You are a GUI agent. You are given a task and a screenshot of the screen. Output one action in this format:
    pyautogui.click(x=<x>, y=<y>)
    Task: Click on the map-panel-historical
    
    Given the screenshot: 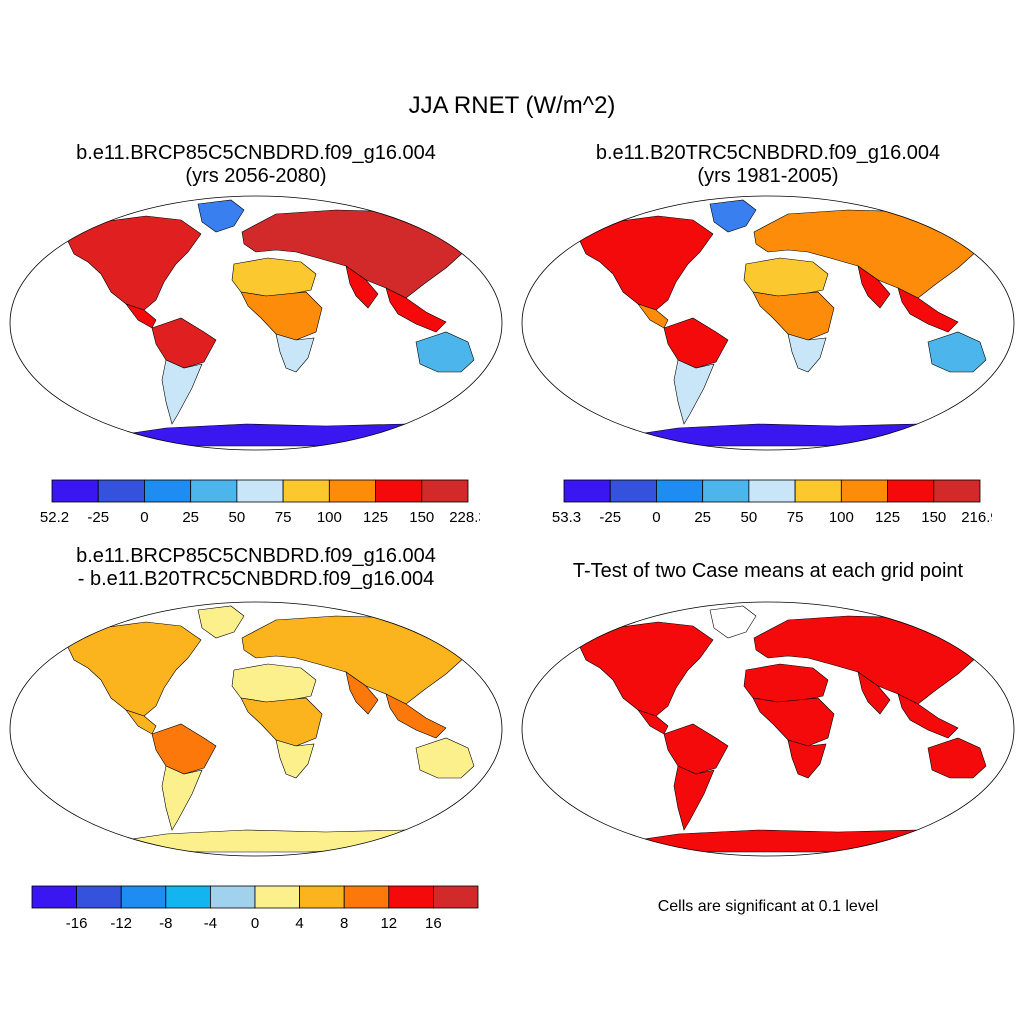 What is the action you would take?
    pyautogui.click(x=768, y=323)
    